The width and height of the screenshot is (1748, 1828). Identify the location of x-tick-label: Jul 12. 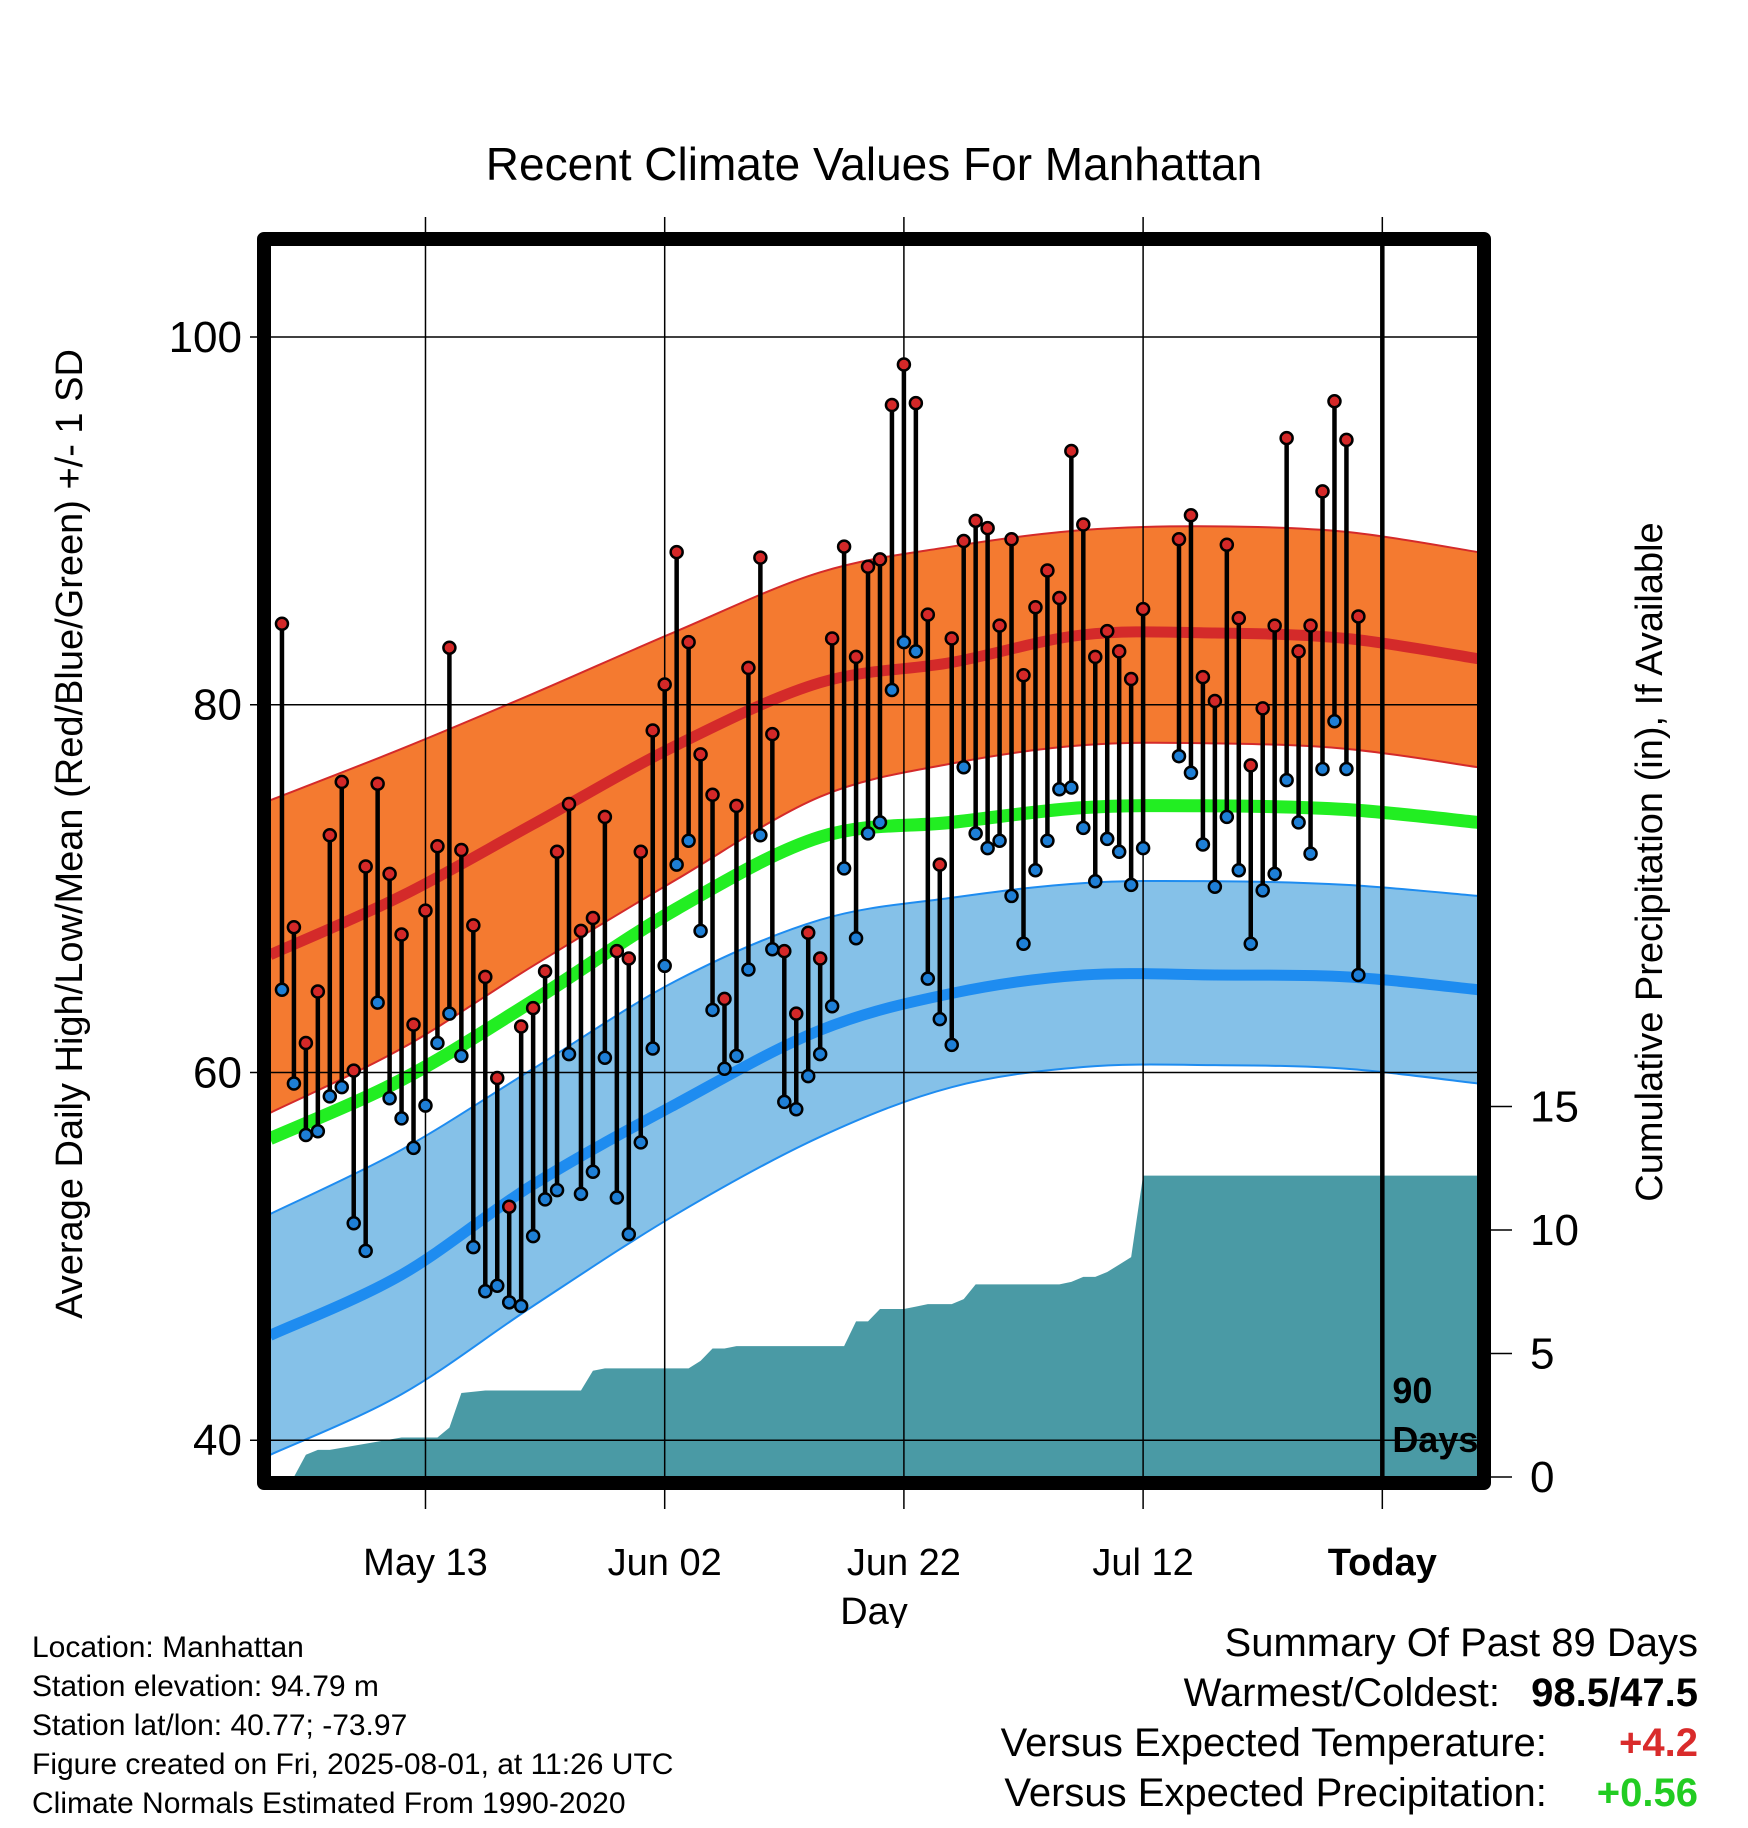
(1142, 1563).